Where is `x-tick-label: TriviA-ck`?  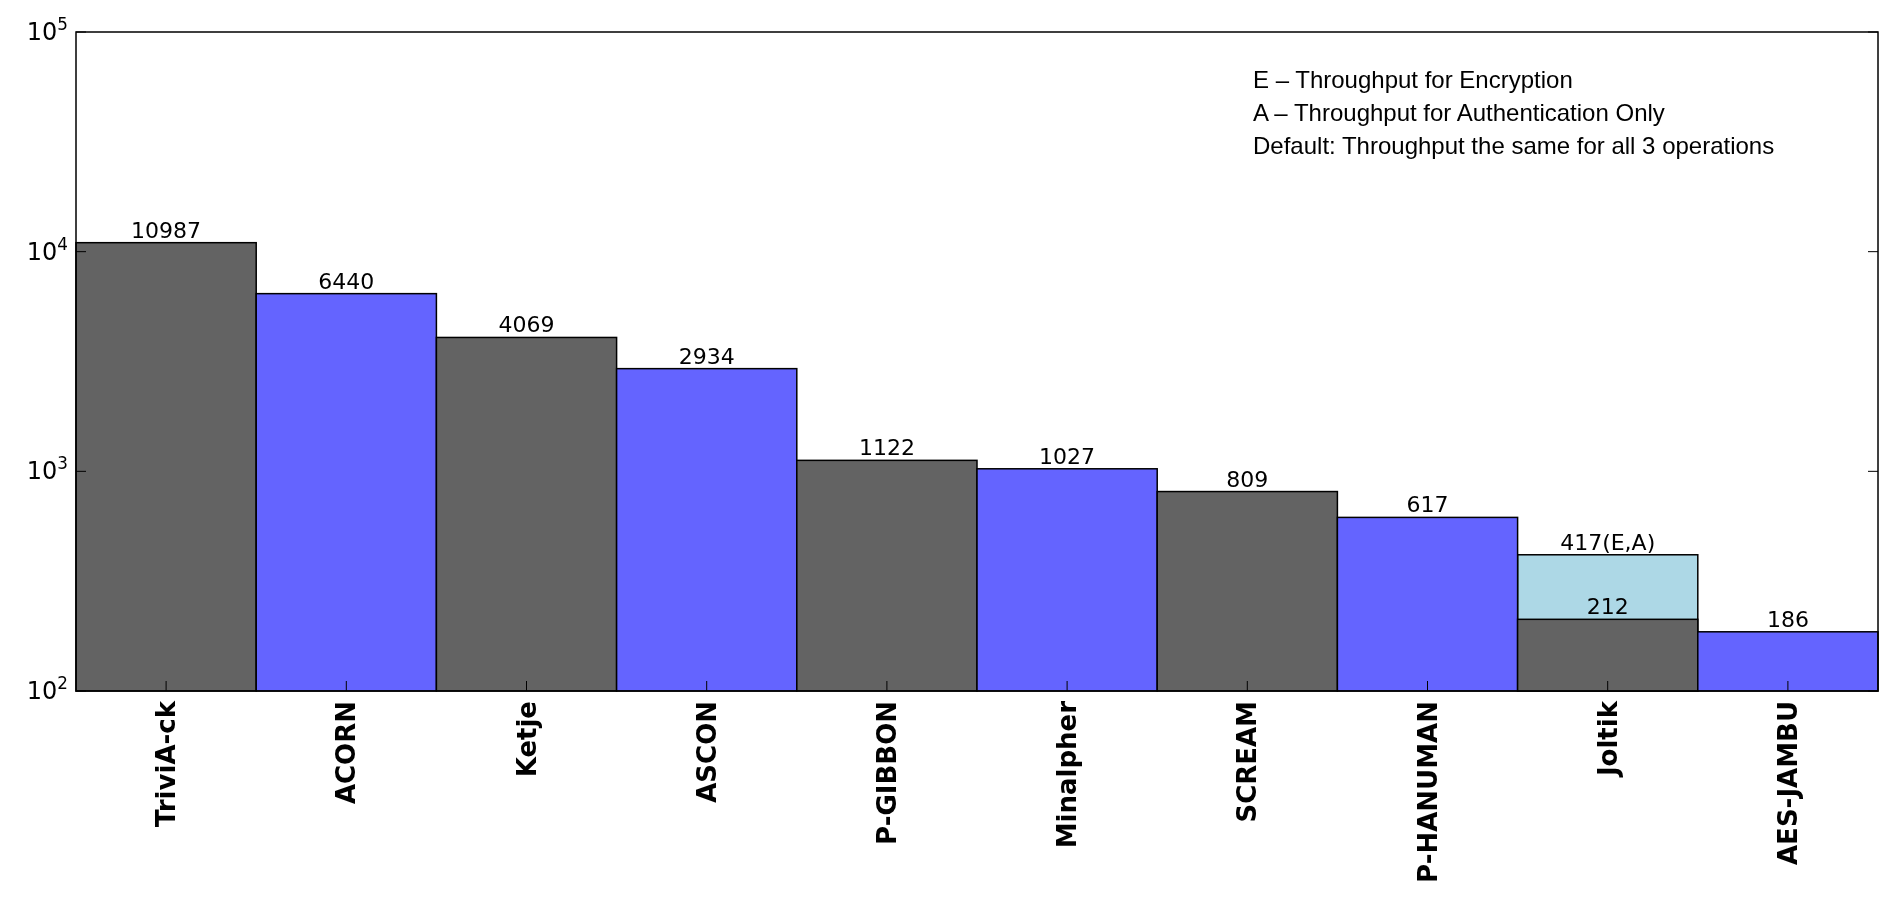 x-tick-label: TriviA-ck is located at coordinates (166, 764).